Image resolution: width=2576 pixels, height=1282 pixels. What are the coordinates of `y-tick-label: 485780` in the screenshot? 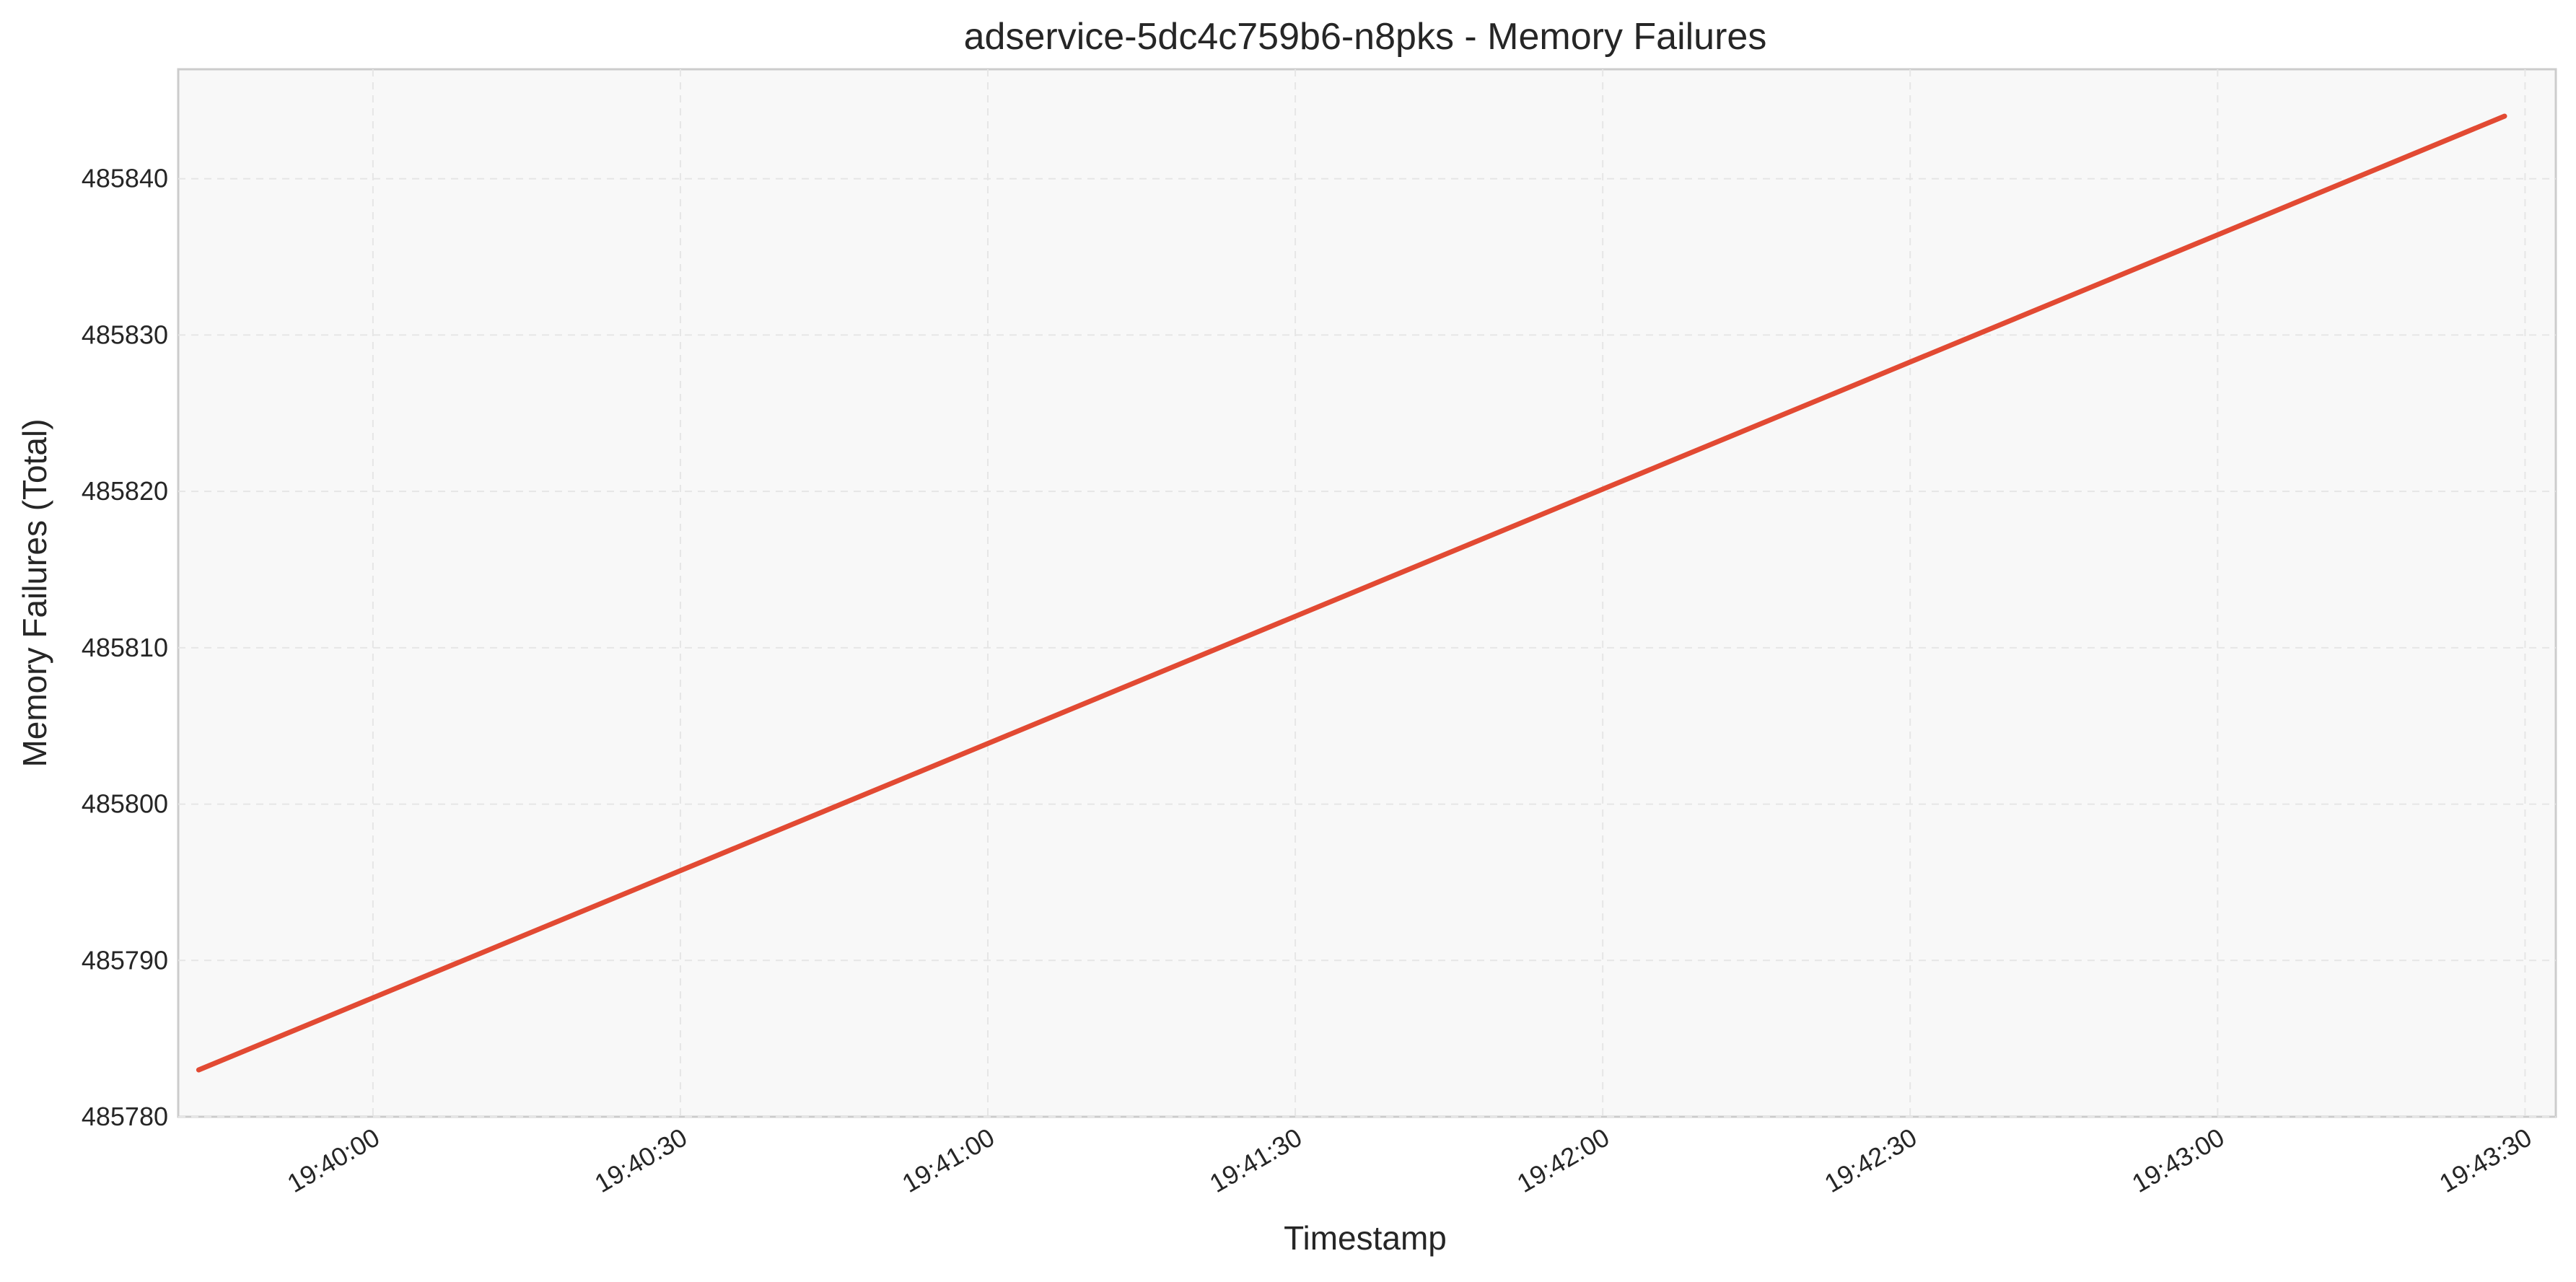 It's located at (125, 1116).